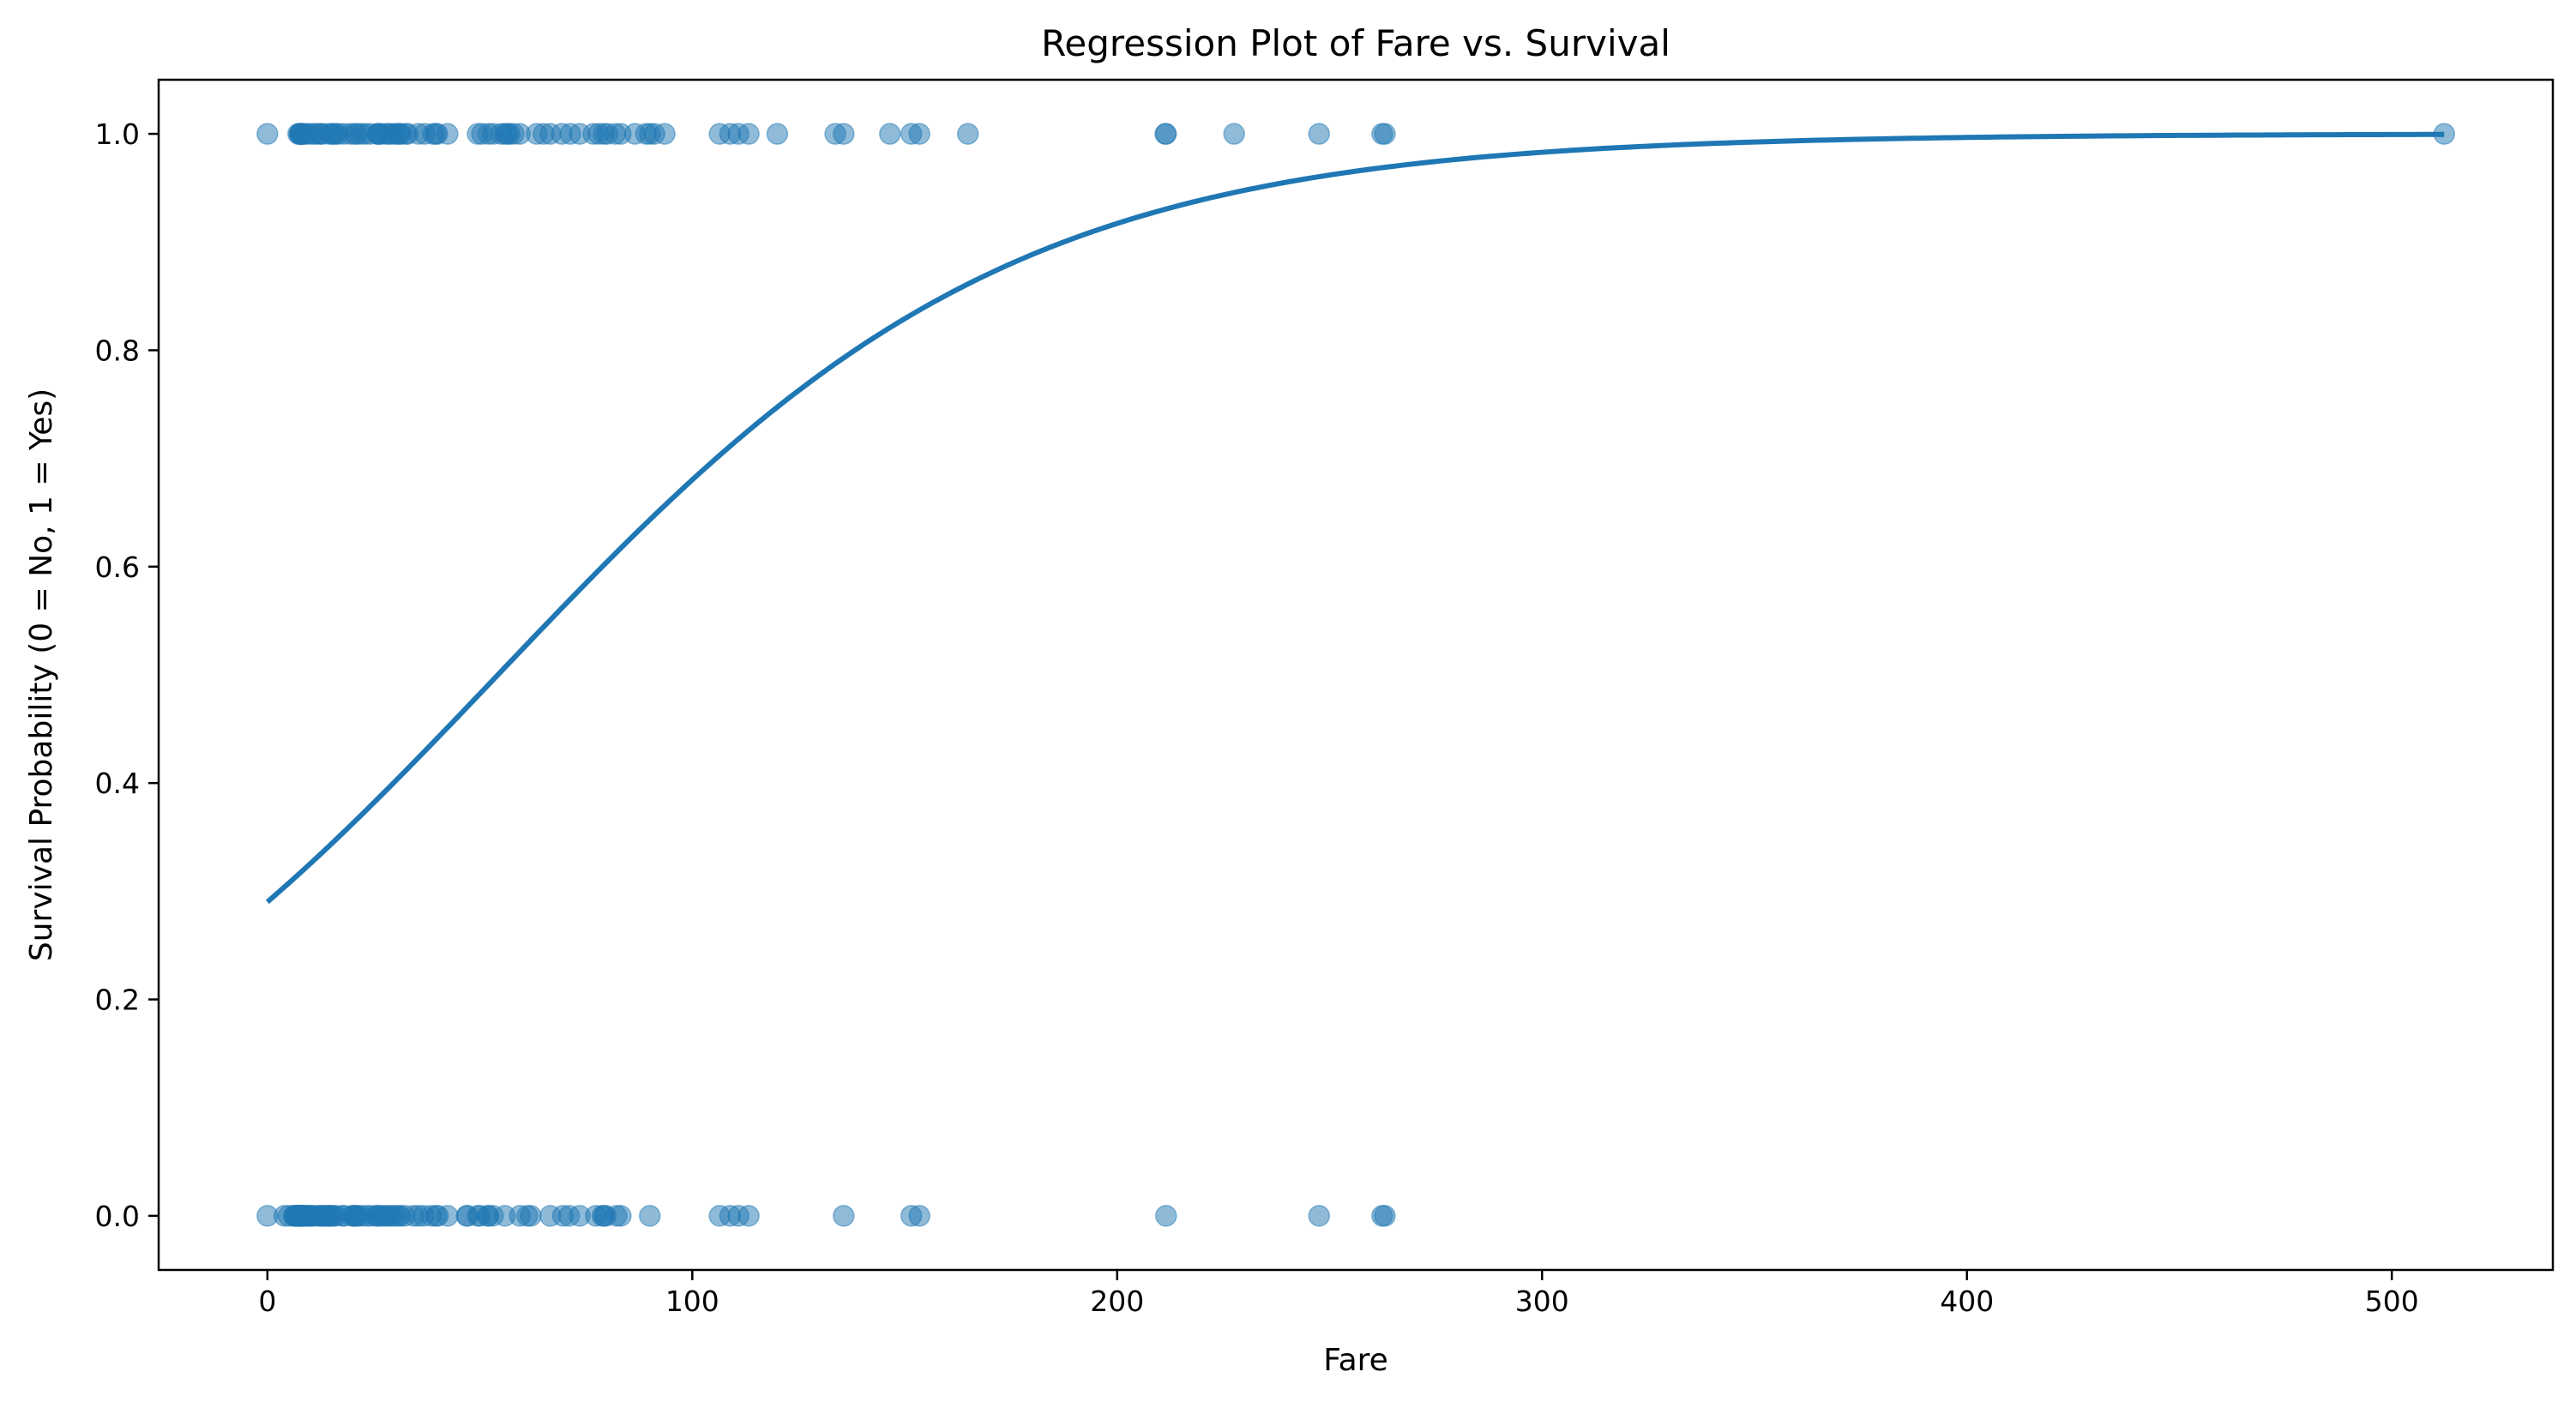 The width and height of the screenshot is (2576, 1408). I want to click on x-tick-label: 300, so click(1542, 1301).